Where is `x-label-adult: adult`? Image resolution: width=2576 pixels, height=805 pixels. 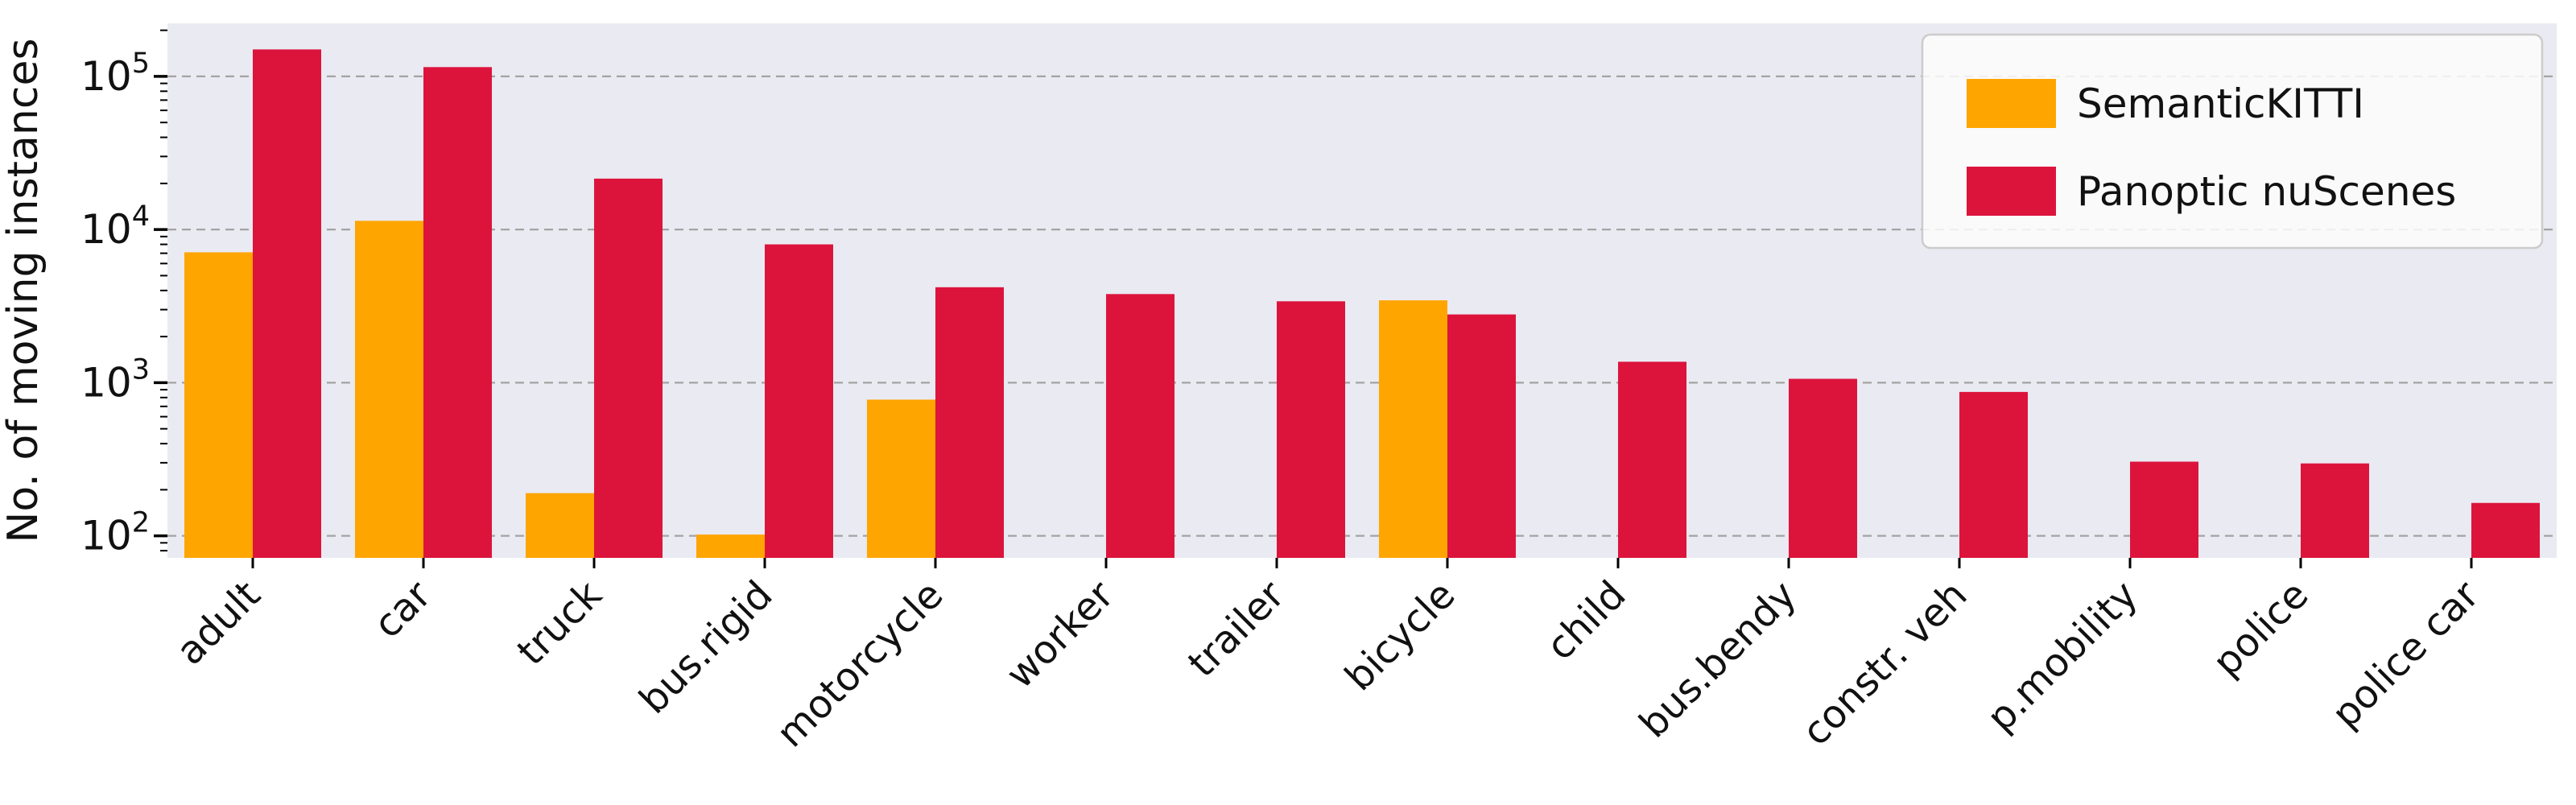 x-label-adult: adult is located at coordinates (218, 623).